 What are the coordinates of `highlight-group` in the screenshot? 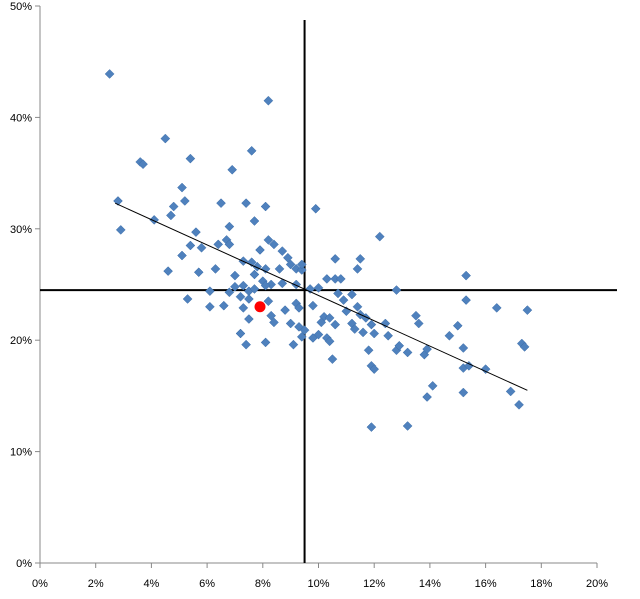 It's located at (260, 307).